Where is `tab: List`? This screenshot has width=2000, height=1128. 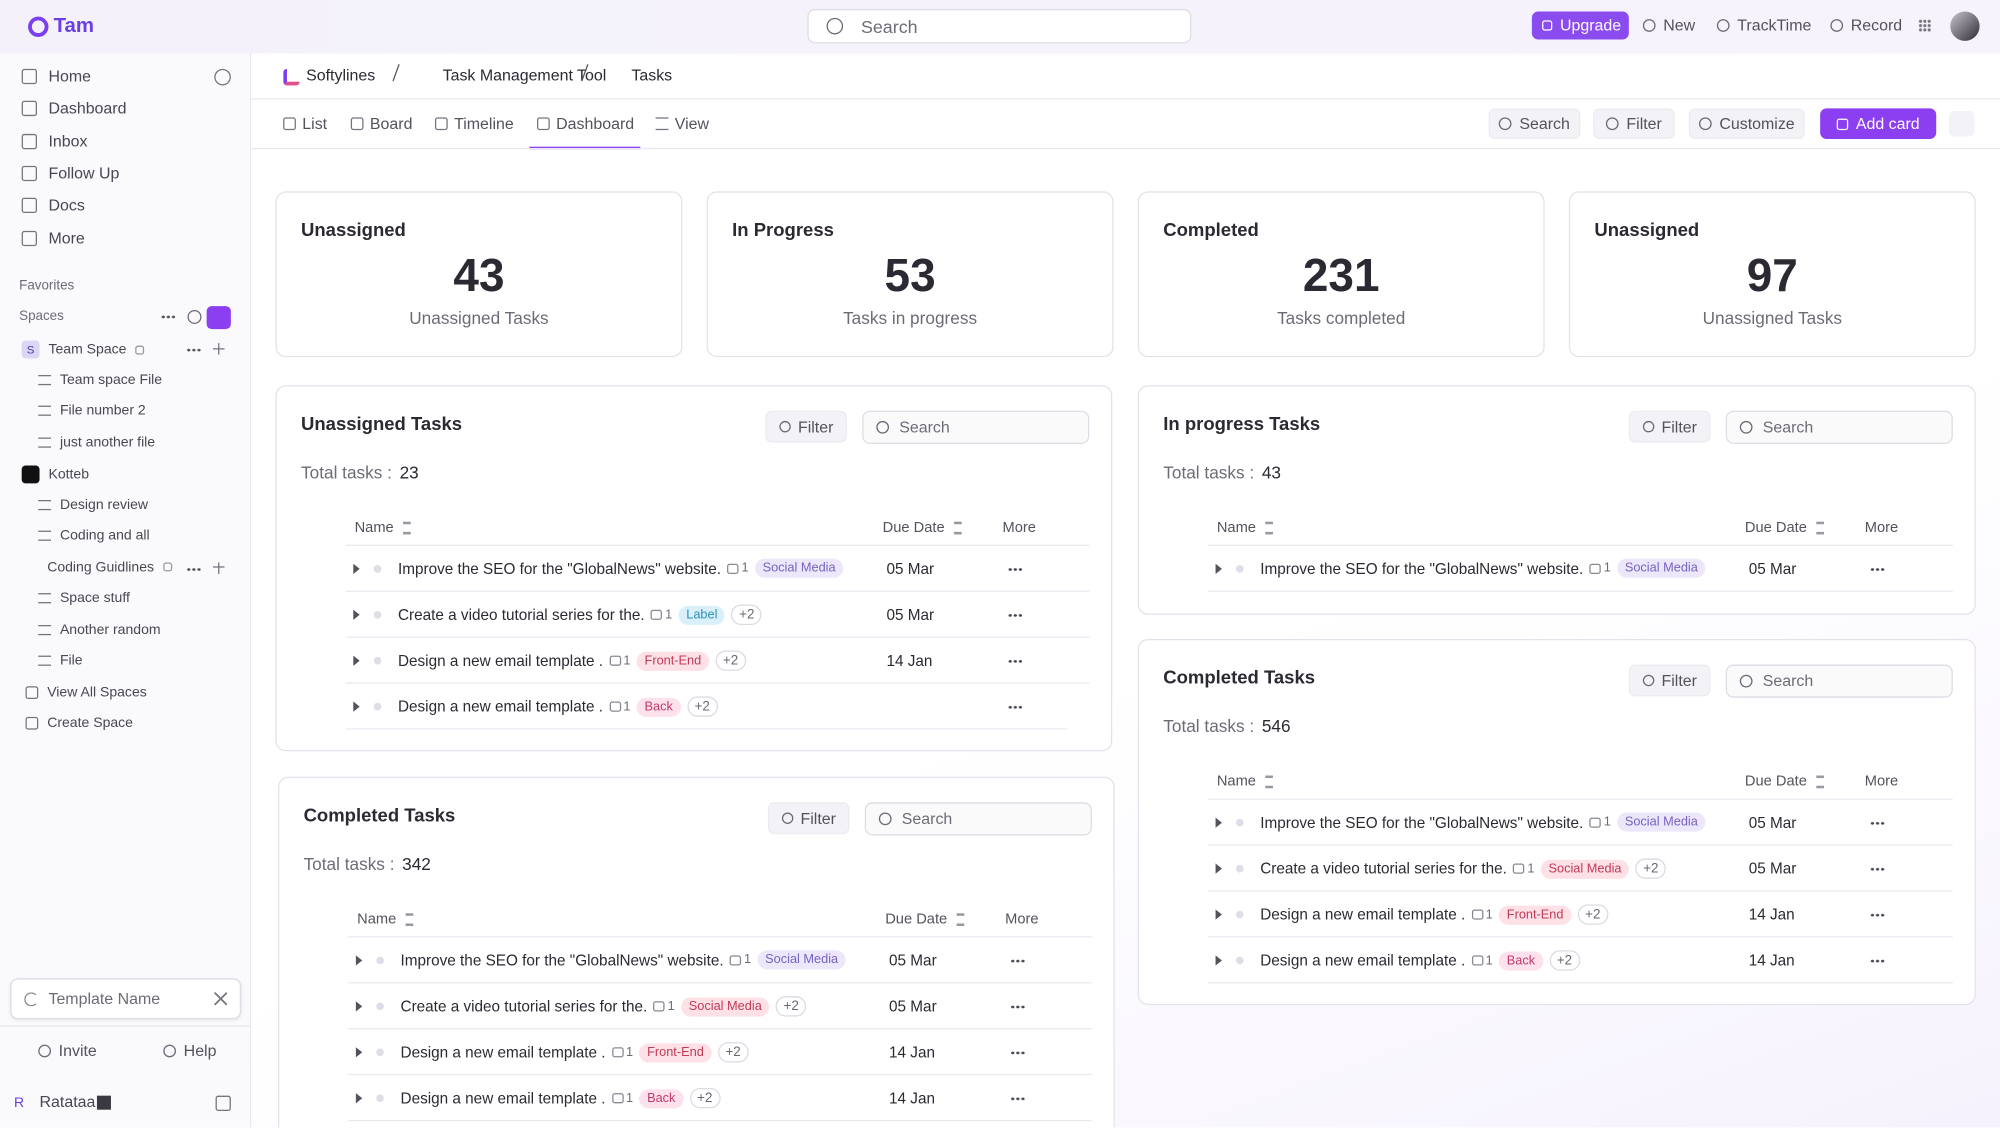 tab: List is located at coordinates (305, 124).